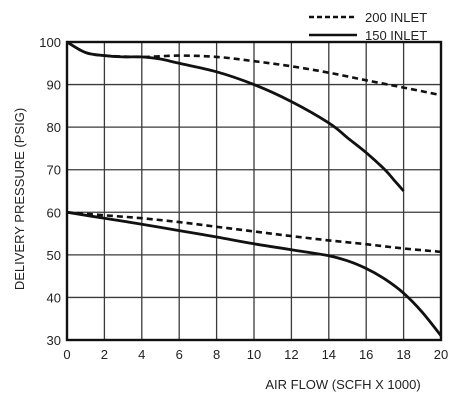 This screenshot has height=398, width=455. I want to click on y-tick-labels: 30 40 50 60 70 80 90 100, so click(50, 191).